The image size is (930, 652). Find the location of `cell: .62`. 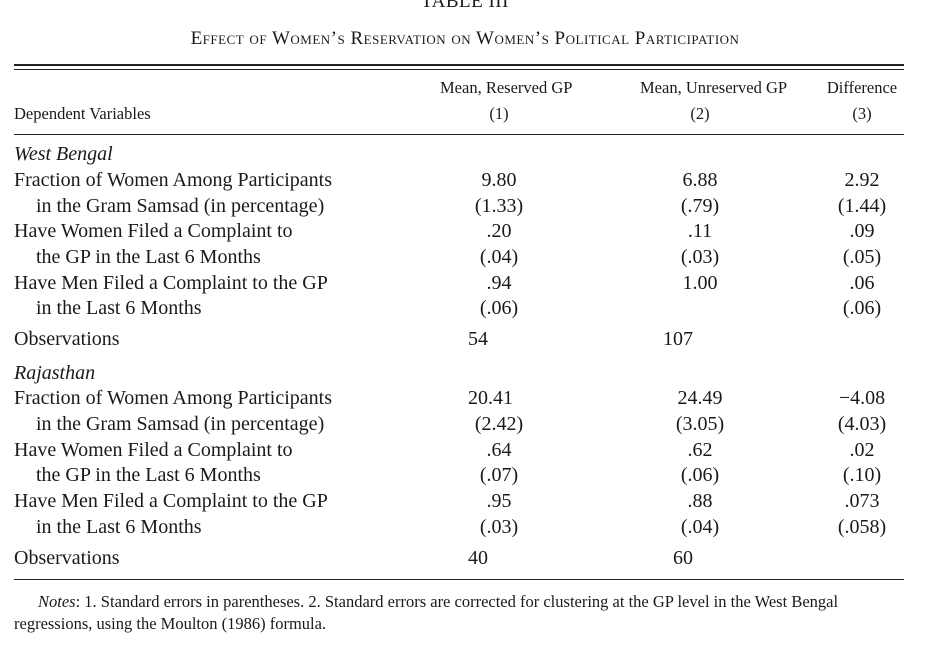

cell: .62 is located at coordinates (700, 450).